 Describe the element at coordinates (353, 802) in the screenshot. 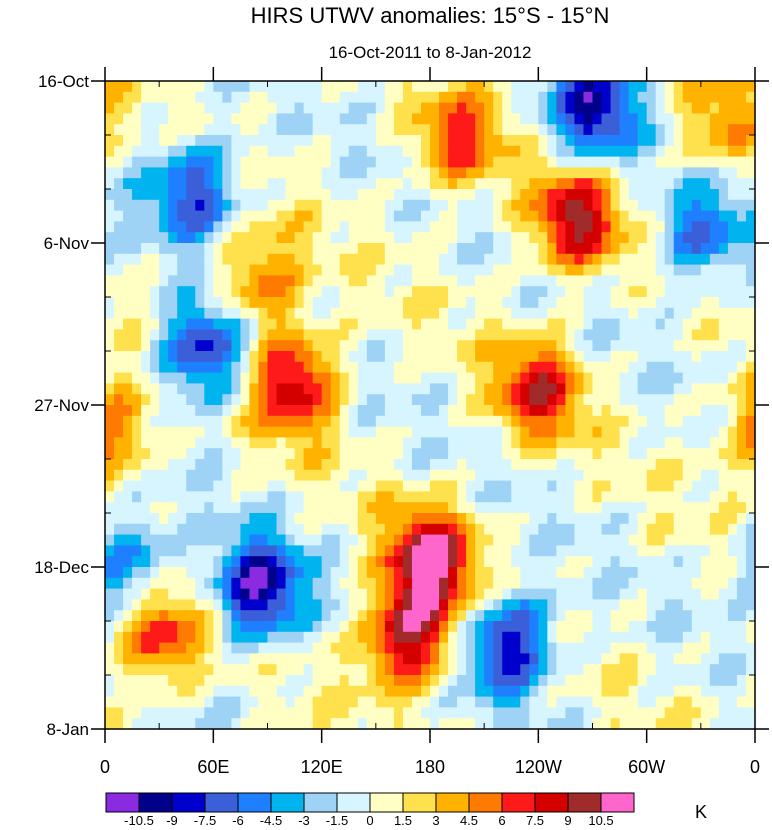

I see `colorbar-swatch` at that location.